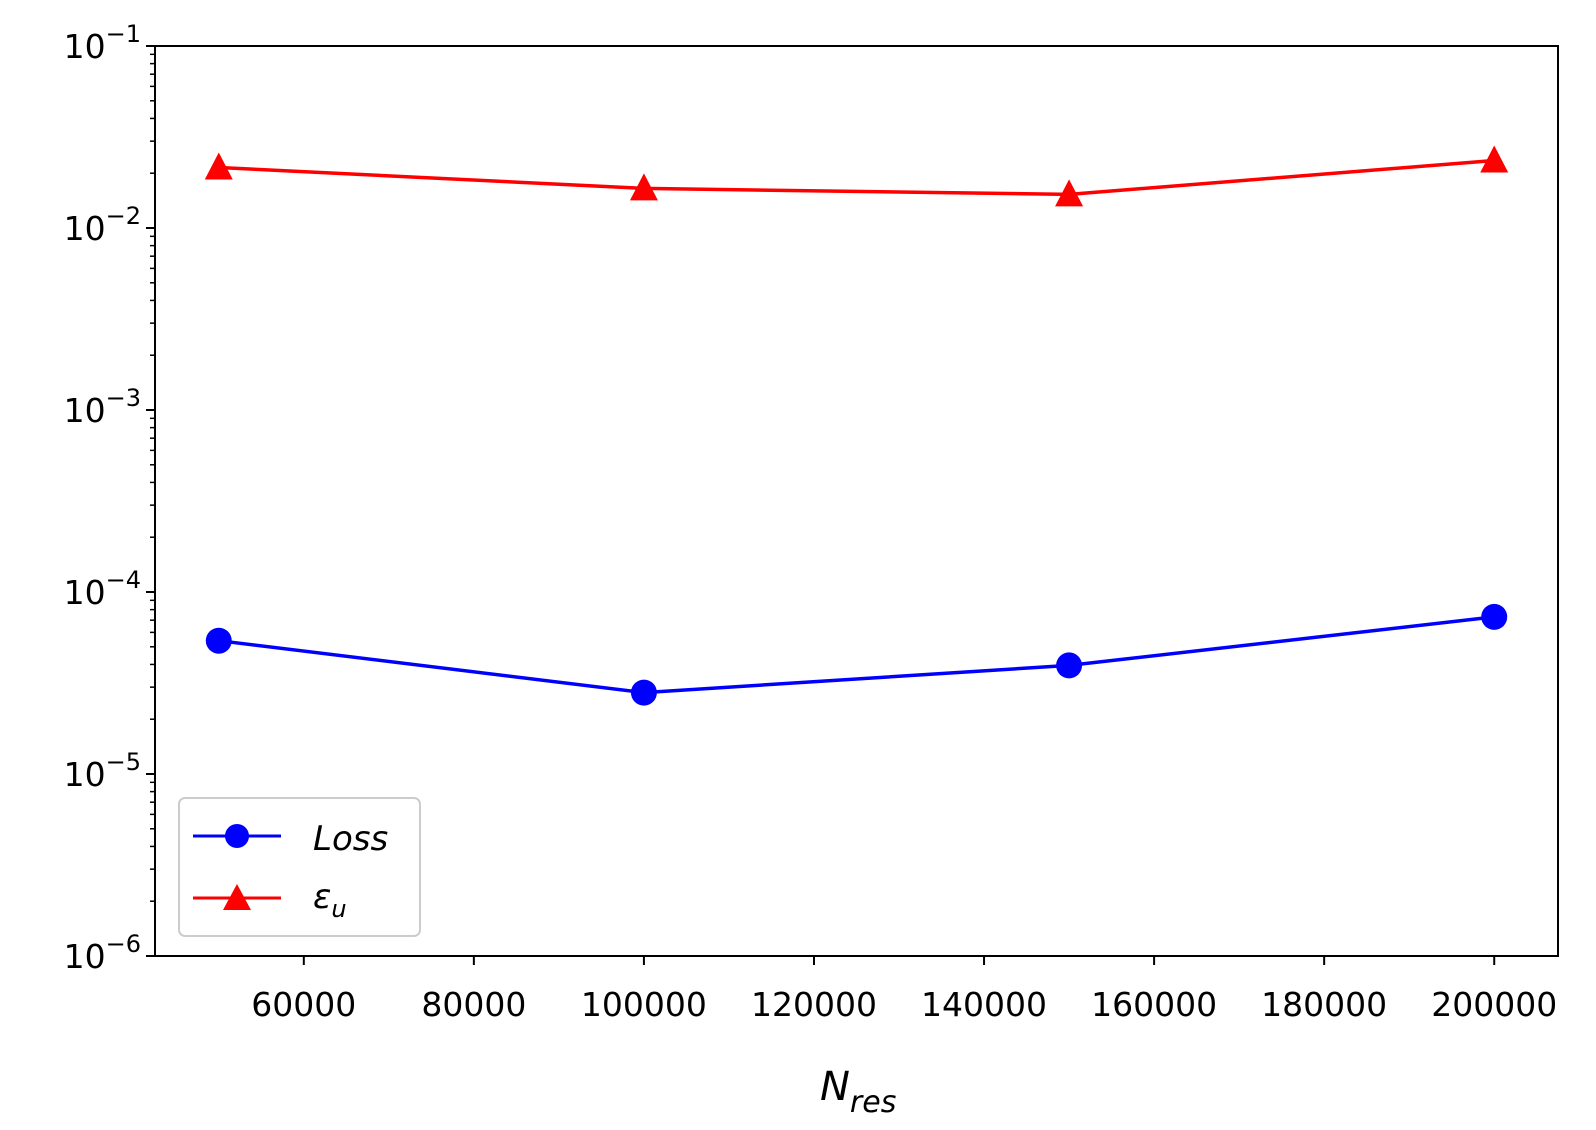  I want to click on x-tick-label: 180000, so click(1324, 1004).